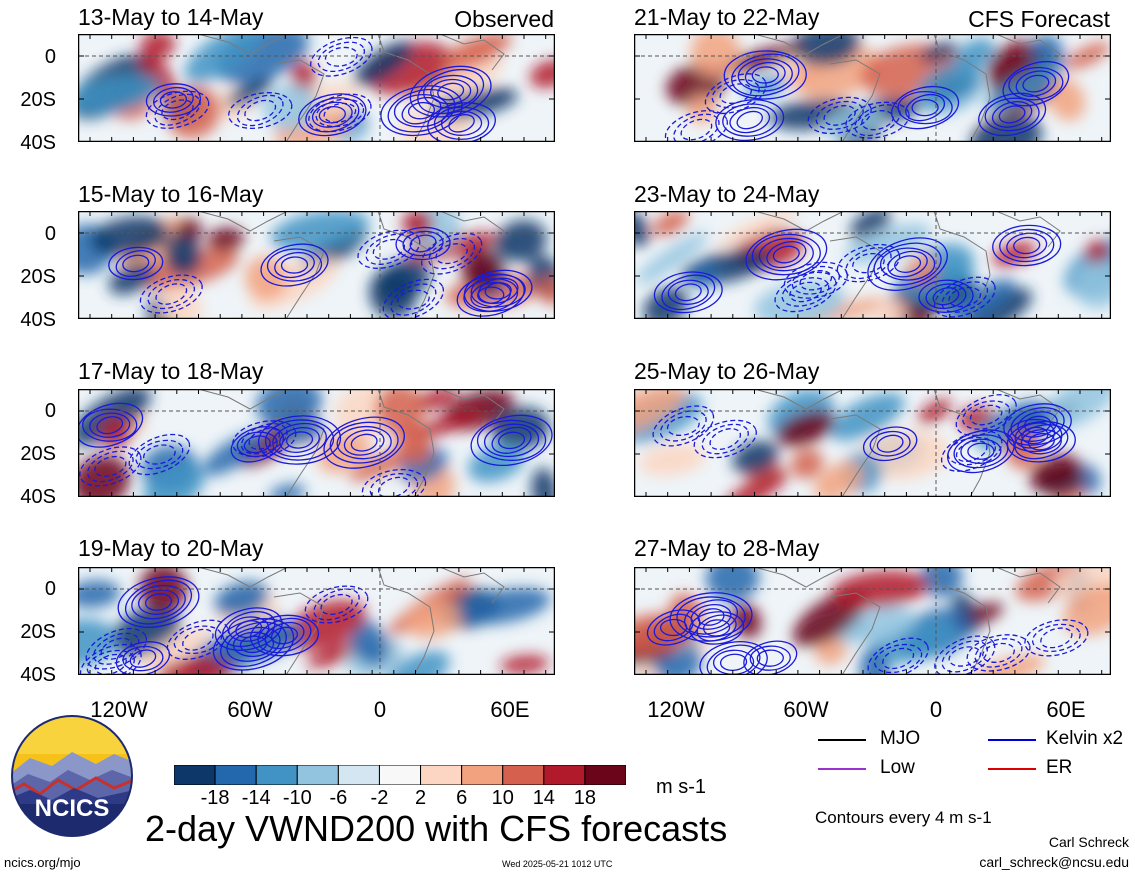 The image size is (1135, 878). I want to click on panel-title-2: 21-May to 22-May, so click(727, 17).